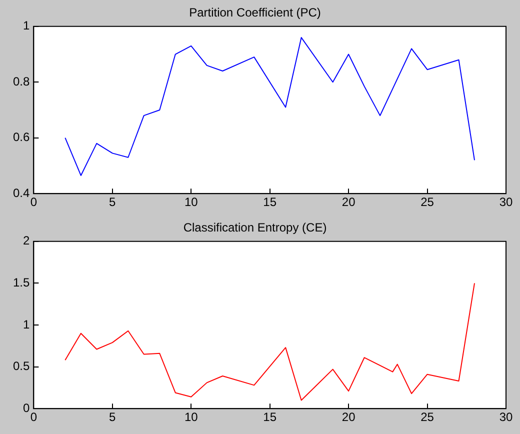 The width and height of the screenshot is (520, 434). What do you see at coordinates (26, 241) in the screenshot?
I see `y-tick-label: 2` at bounding box center [26, 241].